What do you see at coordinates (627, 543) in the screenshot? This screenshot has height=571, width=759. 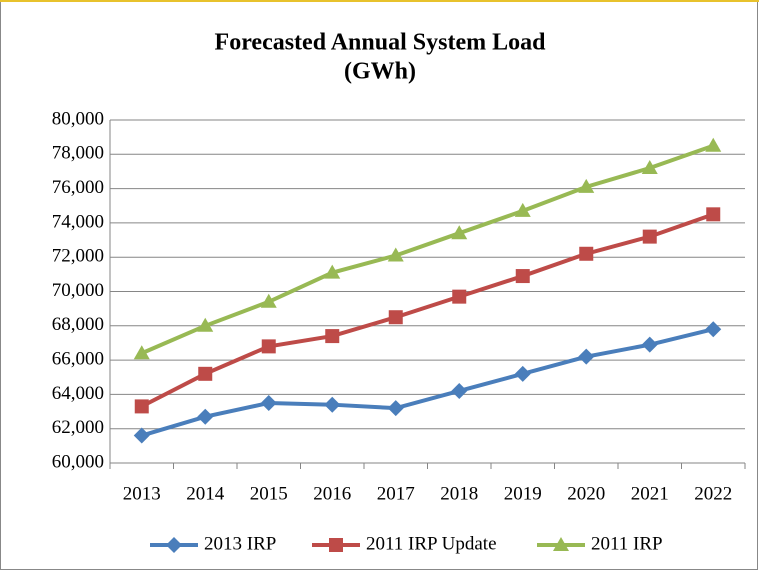 I see `legend-label: 2011 IRP` at bounding box center [627, 543].